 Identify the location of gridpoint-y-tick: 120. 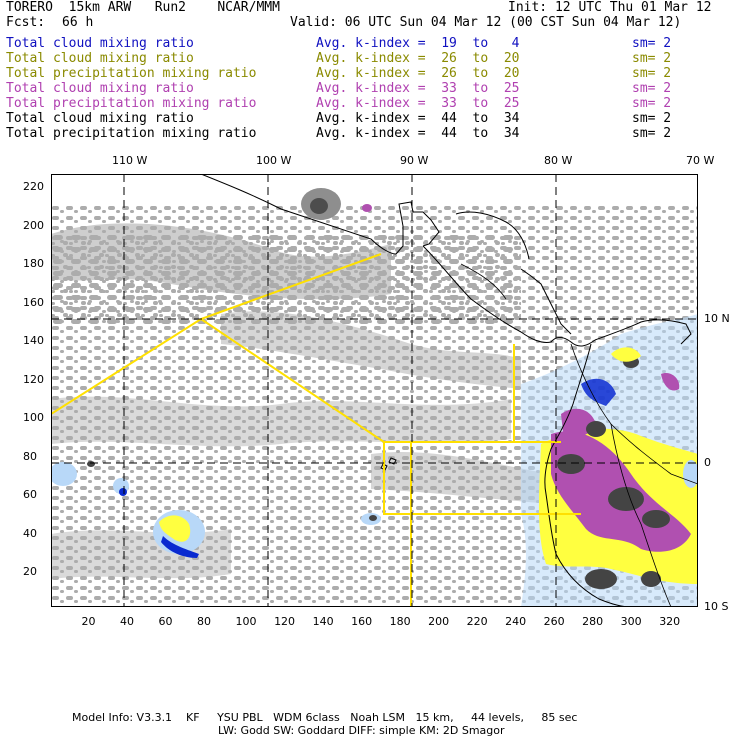
(33, 379).